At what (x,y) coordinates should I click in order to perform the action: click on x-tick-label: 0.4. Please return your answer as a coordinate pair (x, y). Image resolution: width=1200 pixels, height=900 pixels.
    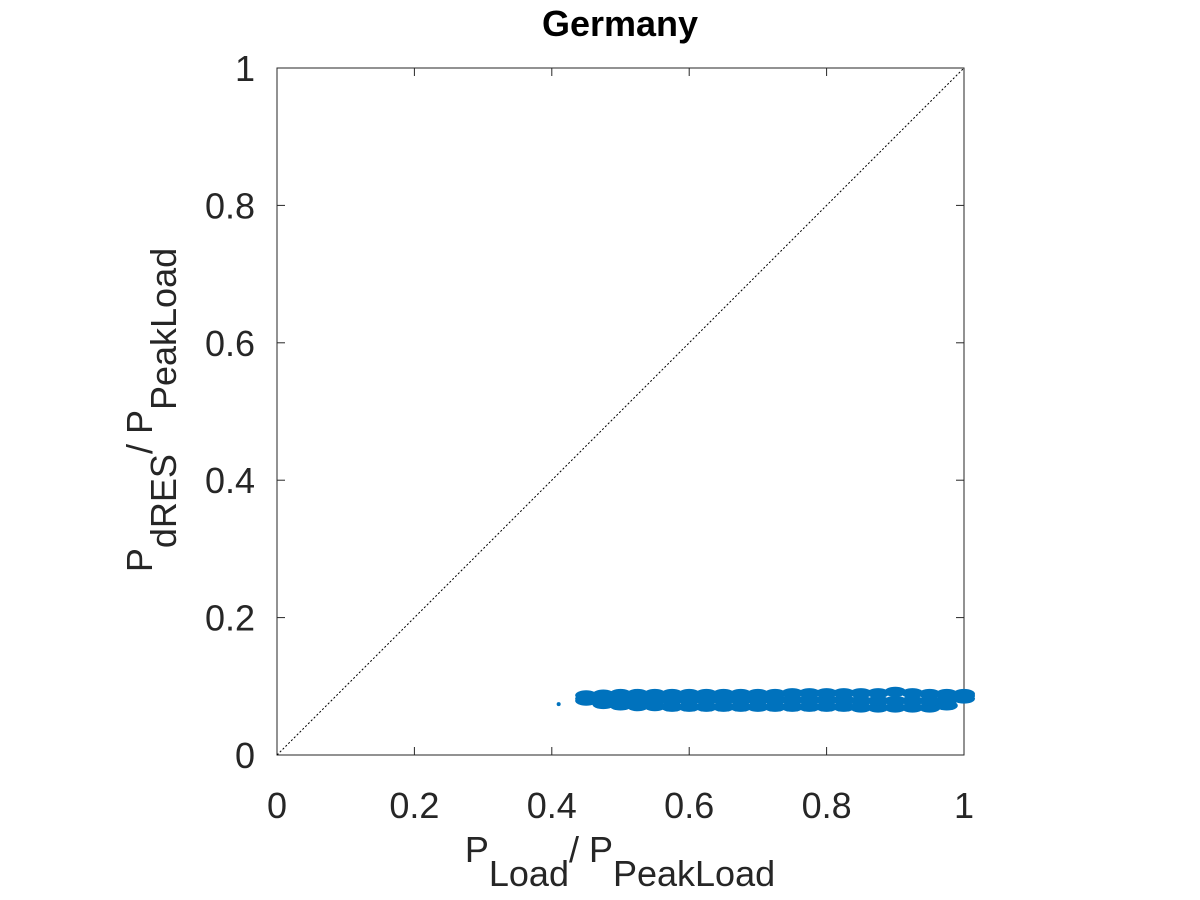
    Looking at the image, I should click on (552, 805).